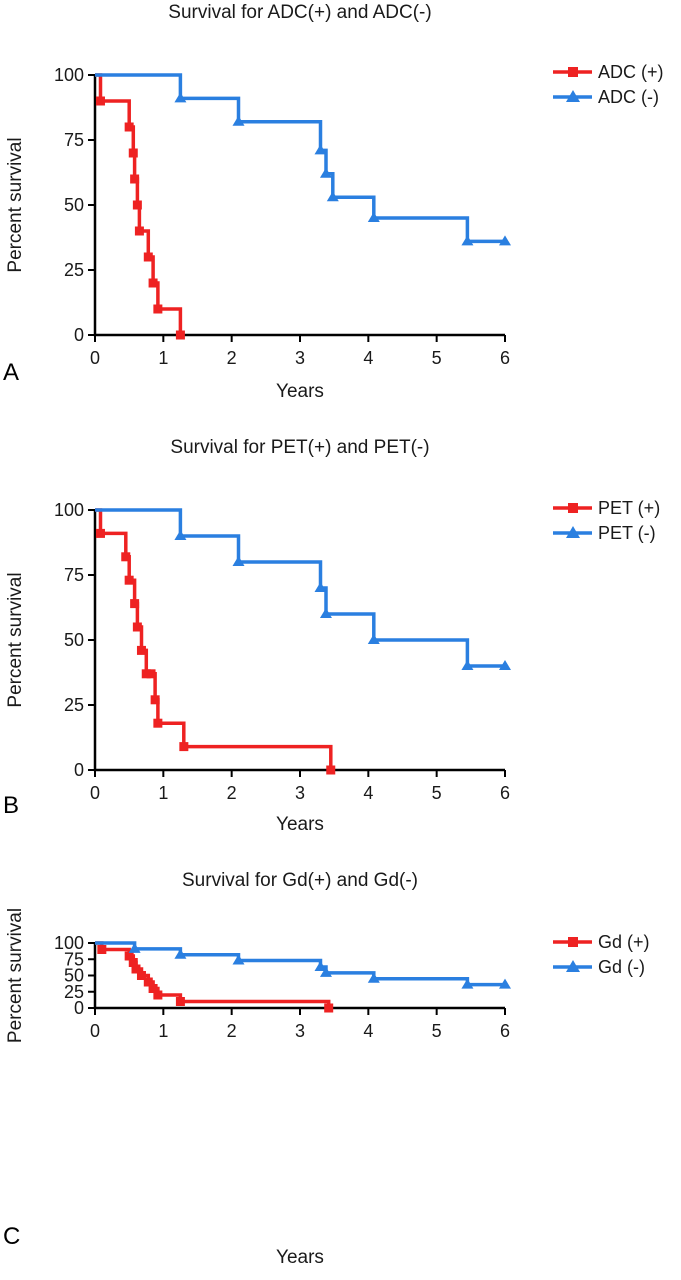 This screenshot has width=681, height=1280. Describe the element at coordinates (11, 1236) in the screenshot. I see `panel-label: C` at that location.